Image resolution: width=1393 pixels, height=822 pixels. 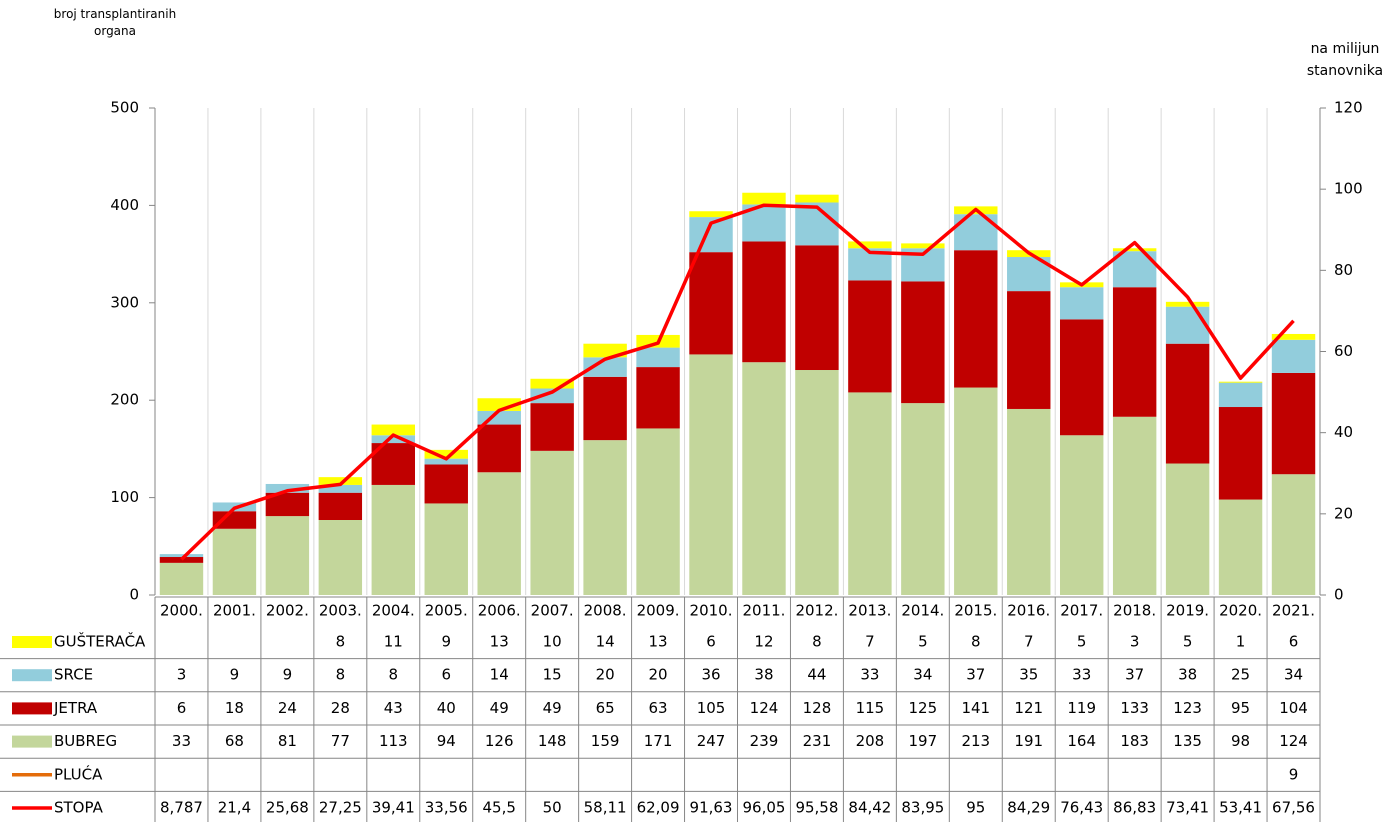 I want to click on table-value: 68, so click(x=234, y=741).